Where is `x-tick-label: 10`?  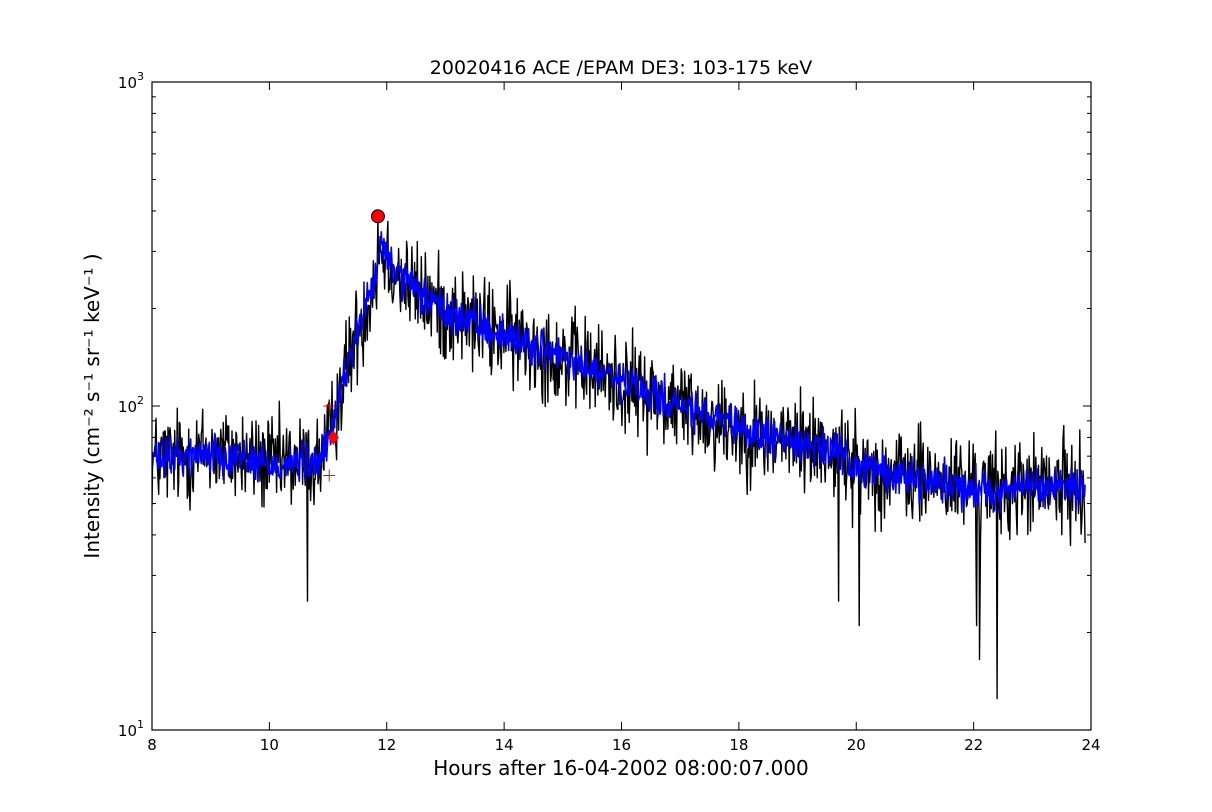
x-tick-label: 10 is located at coordinates (269, 745).